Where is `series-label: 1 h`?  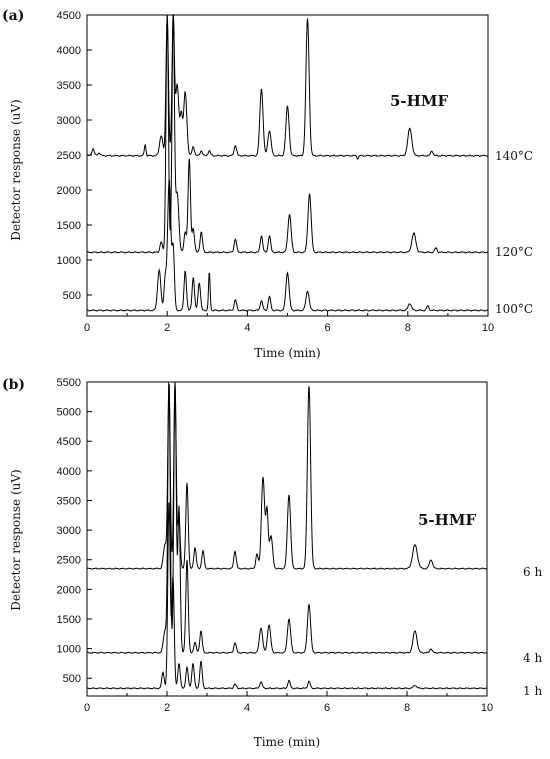
series-label: 1 h is located at coordinates (532, 691).